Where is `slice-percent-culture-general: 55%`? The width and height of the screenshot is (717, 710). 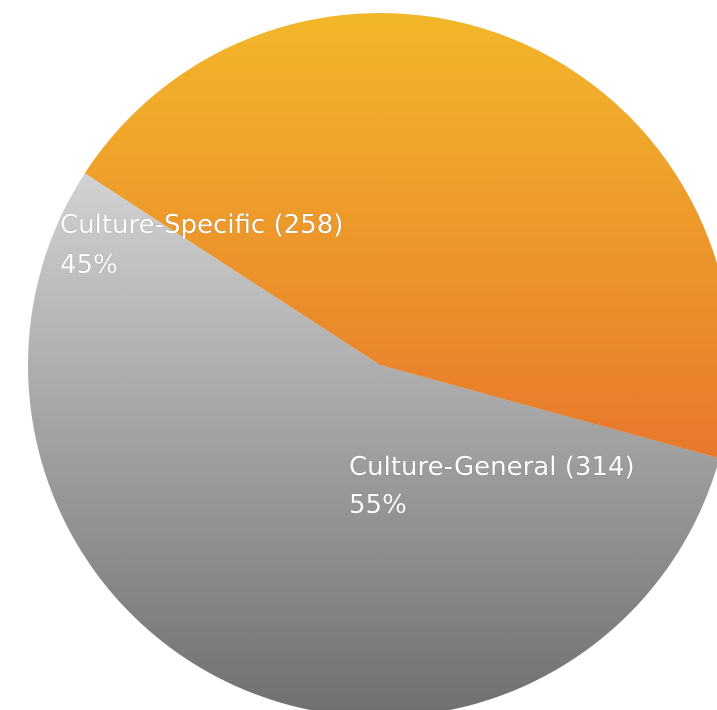
slice-percent-culture-general: 55% is located at coordinates (378, 505).